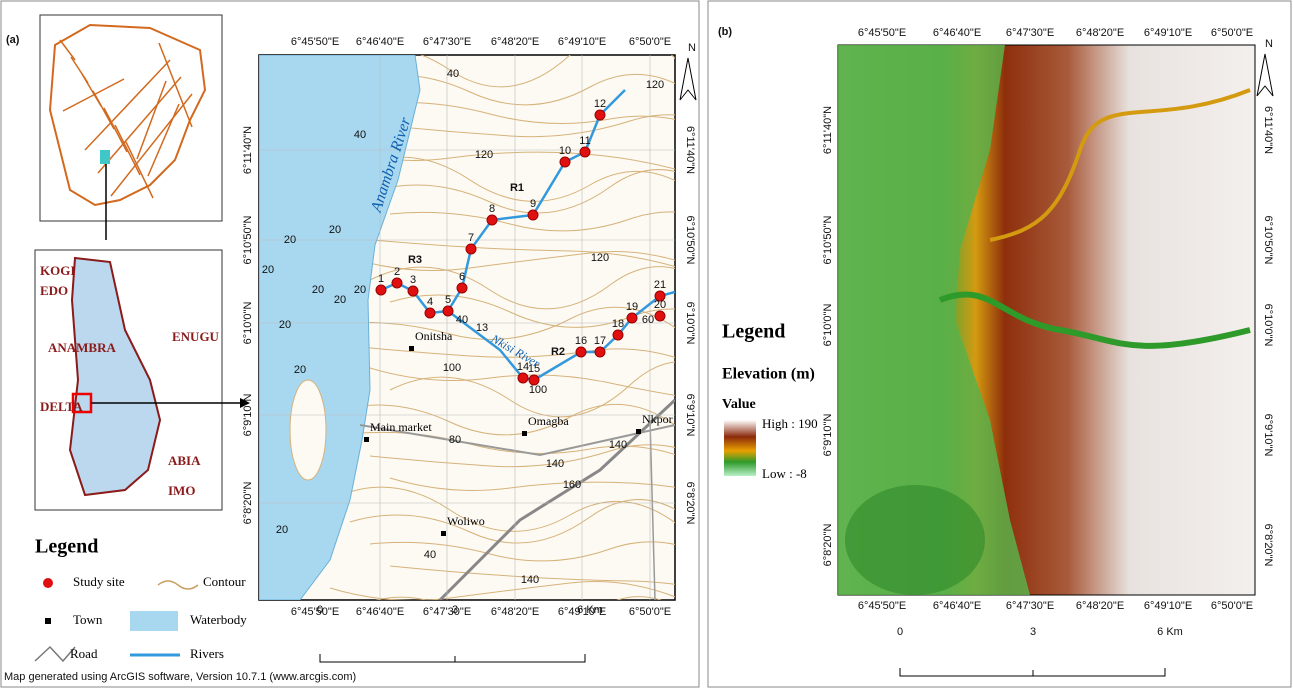 The height and width of the screenshot is (689, 1293). Describe the element at coordinates (482, 328) in the screenshot. I see `site-label: 13` at that location.